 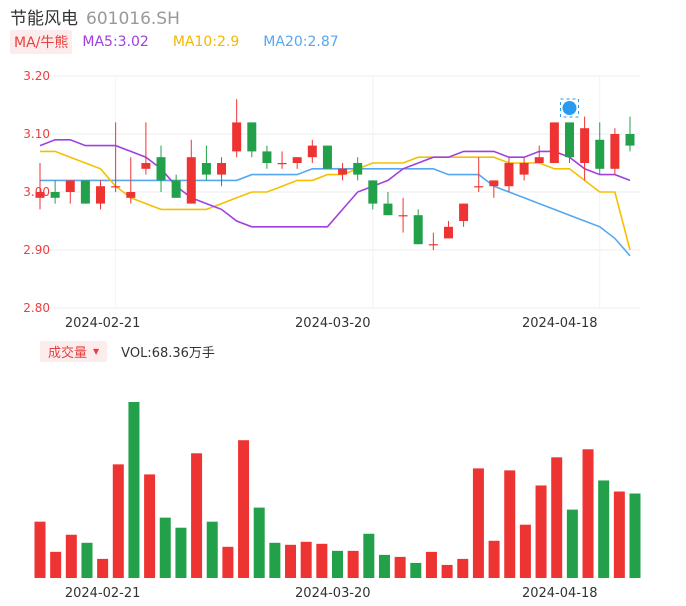 I want to click on x-tick-label: 2024-04-18, so click(x=560, y=323).